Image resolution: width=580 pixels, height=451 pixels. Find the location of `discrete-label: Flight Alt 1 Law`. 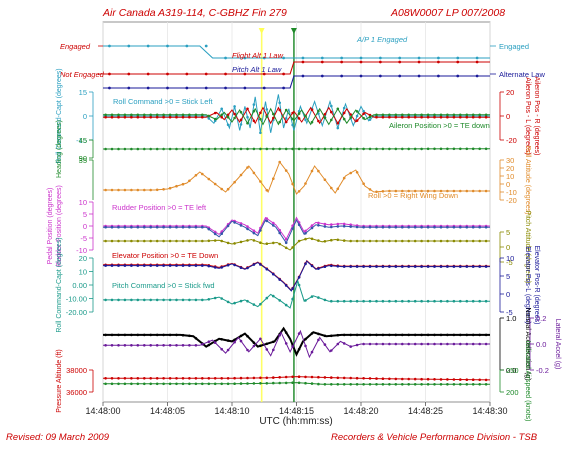

discrete-label: Flight Alt 1 Law is located at coordinates (258, 55).